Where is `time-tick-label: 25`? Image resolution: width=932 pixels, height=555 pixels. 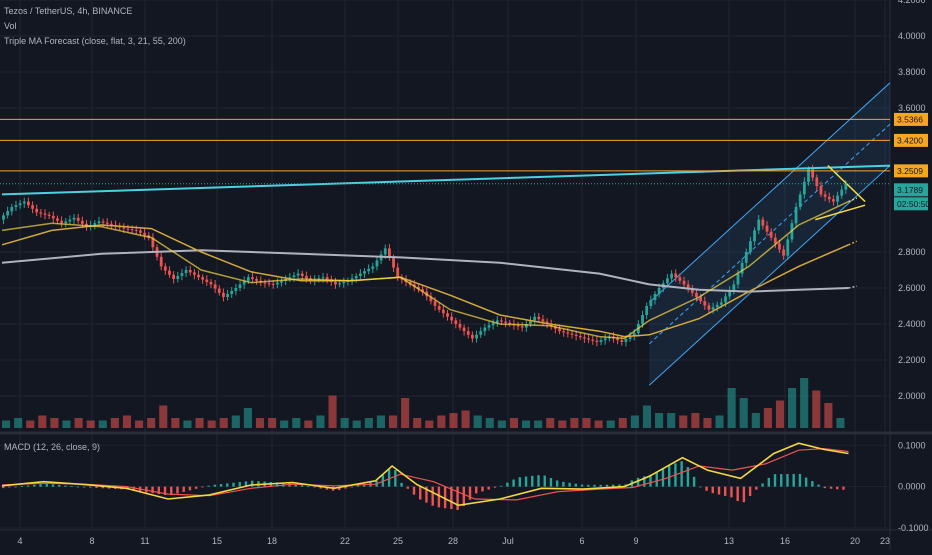
time-tick-label: 25 is located at coordinates (398, 541).